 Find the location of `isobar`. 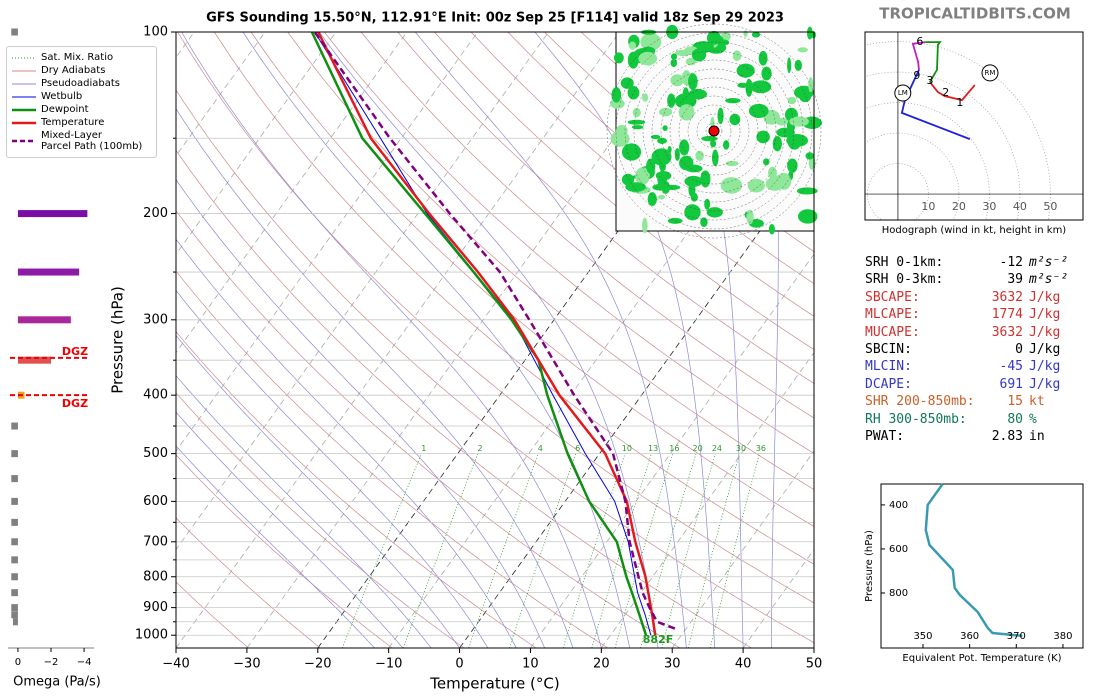

isobar is located at coordinates (714, 131).